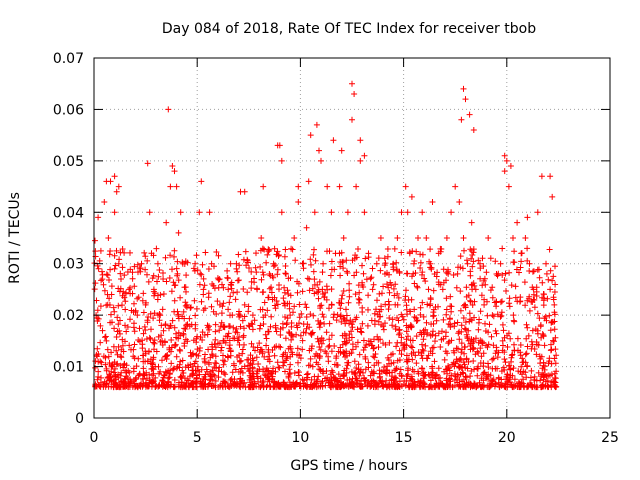 The image size is (640, 480). I want to click on y-tick-label: 0.04, so click(68, 213).